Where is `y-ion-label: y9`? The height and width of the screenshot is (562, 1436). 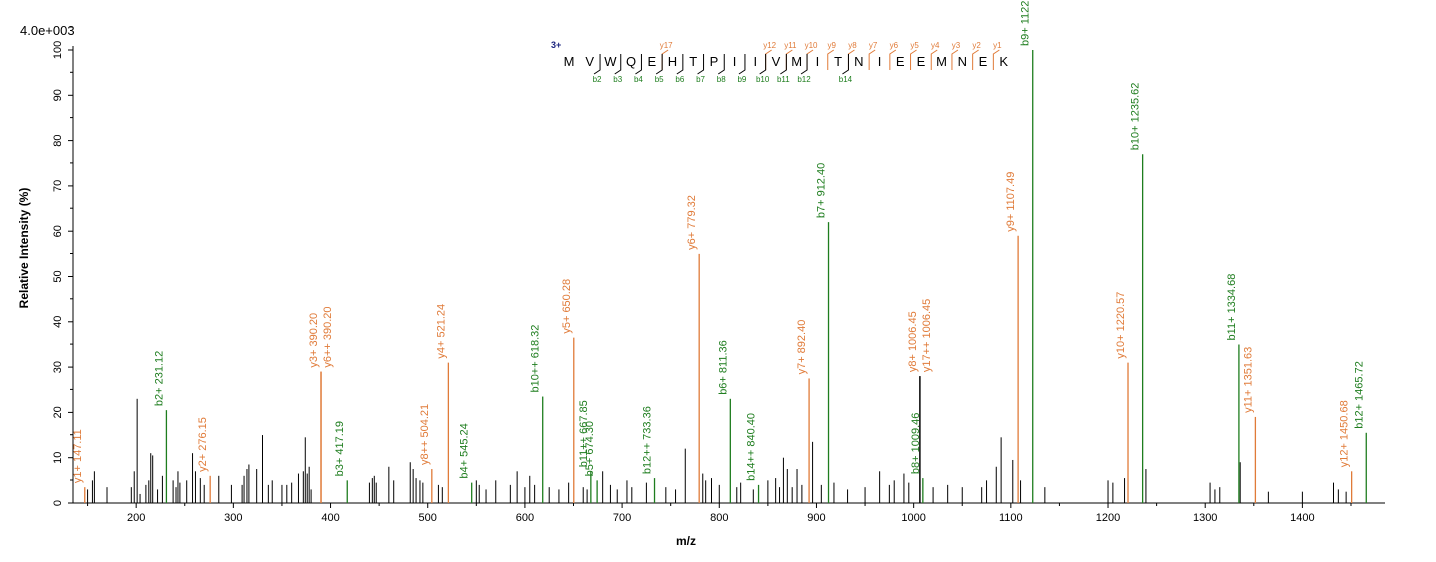 y-ion-label: y9 is located at coordinates (832, 45).